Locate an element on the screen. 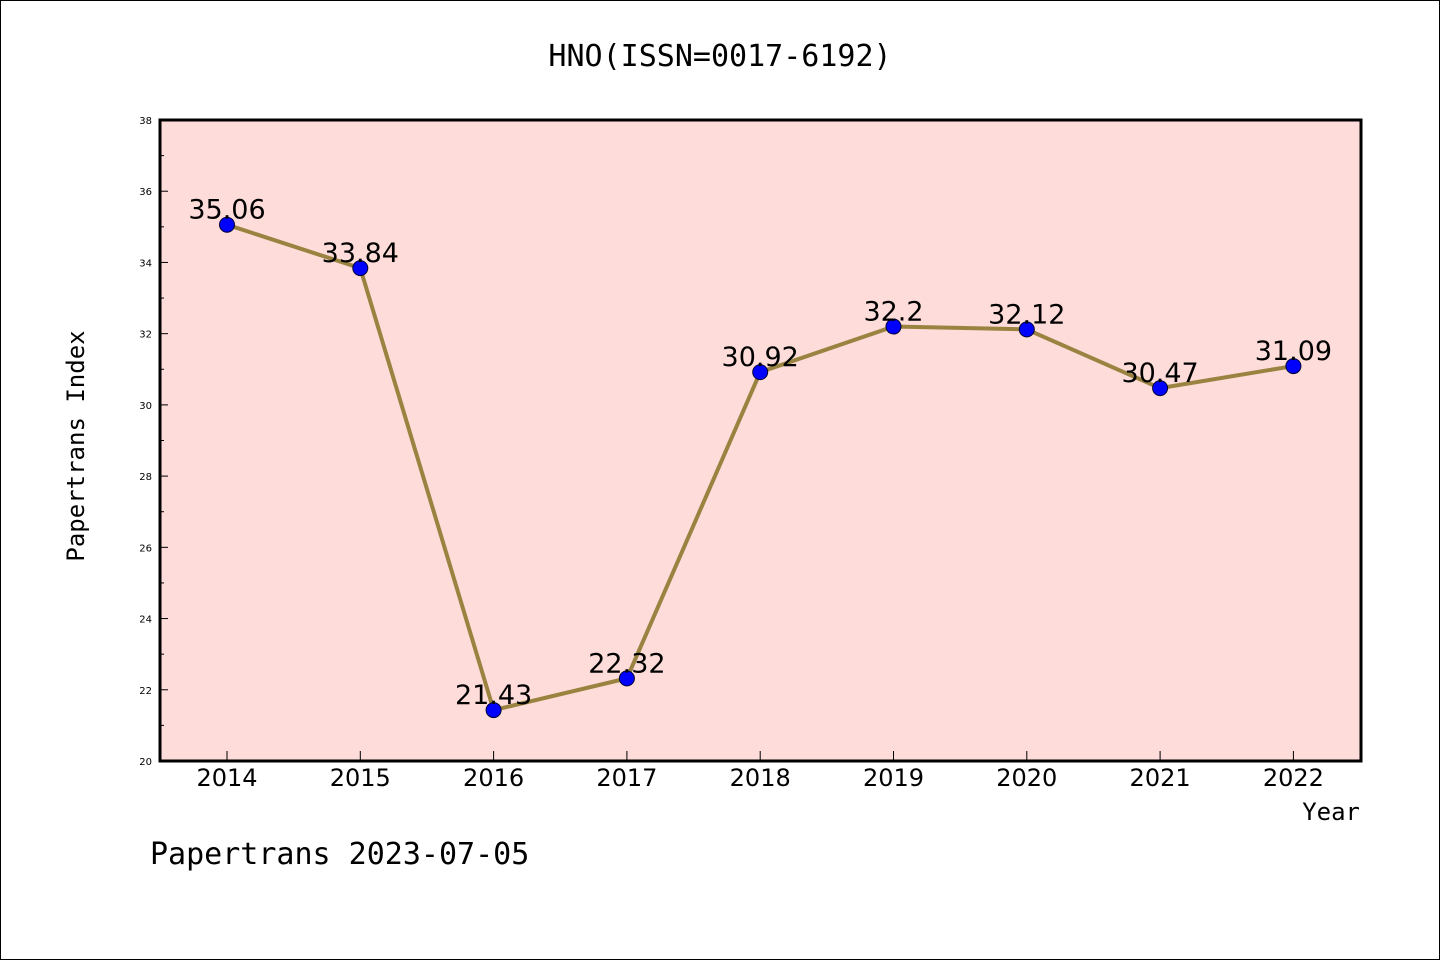 Image resolution: width=1440 pixels, height=960 pixels. y-tick-label: 28 is located at coordinates (145, 477).